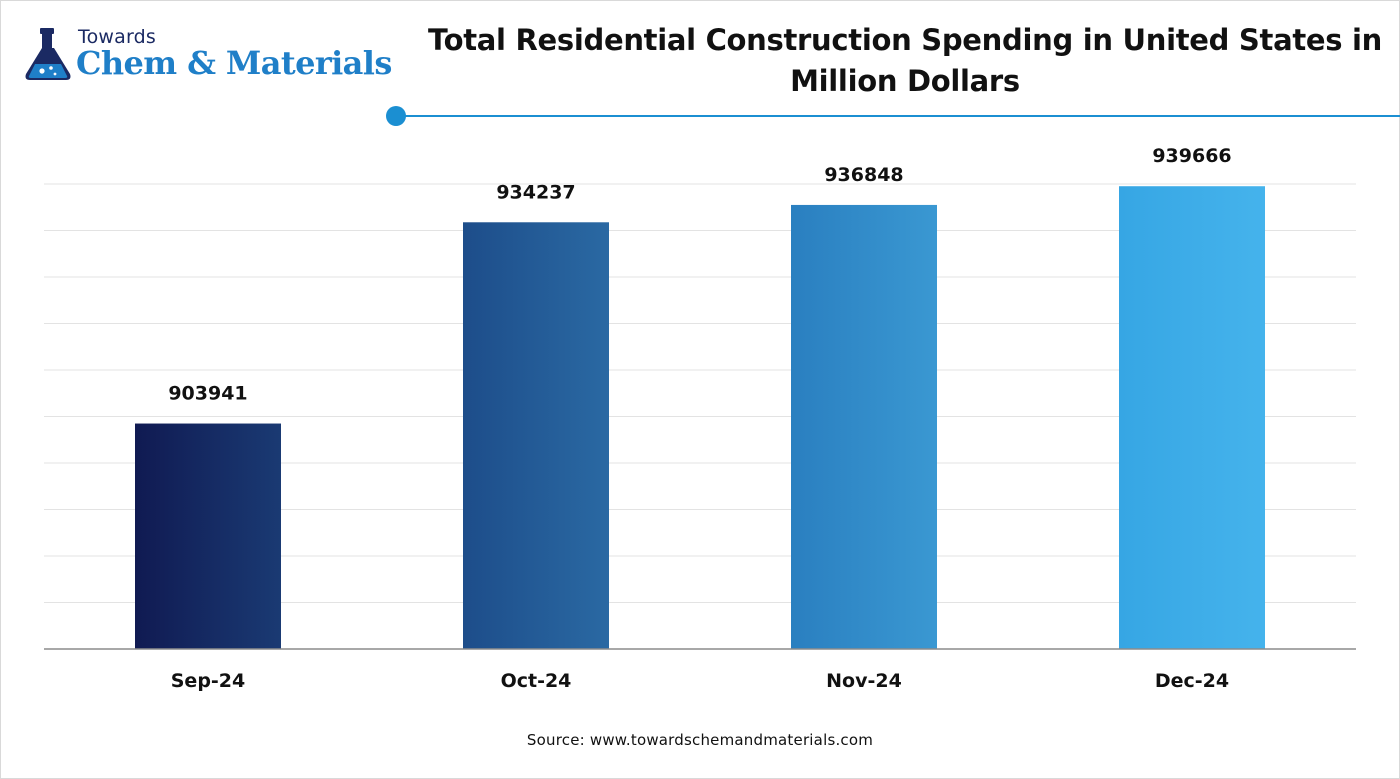 Image resolution: width=1400 pixels, height=779 pixels. I want to click on data-label: 939666, so click(1191, 156).